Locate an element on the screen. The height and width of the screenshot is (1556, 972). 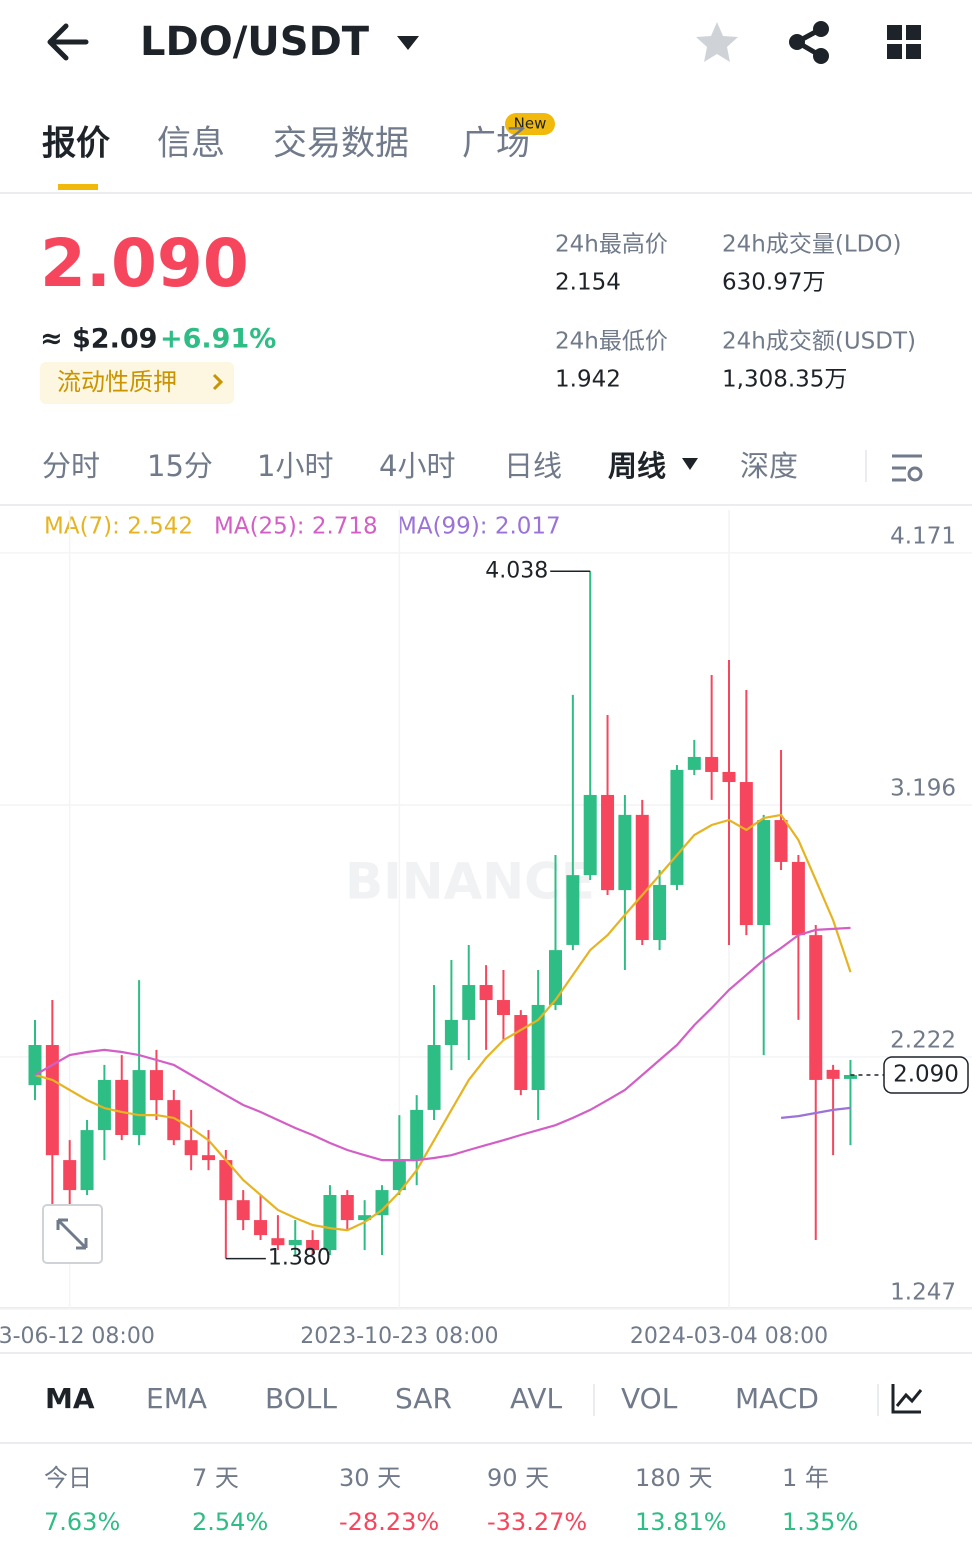
tab: 报价 is located at coordinates (76, 144).